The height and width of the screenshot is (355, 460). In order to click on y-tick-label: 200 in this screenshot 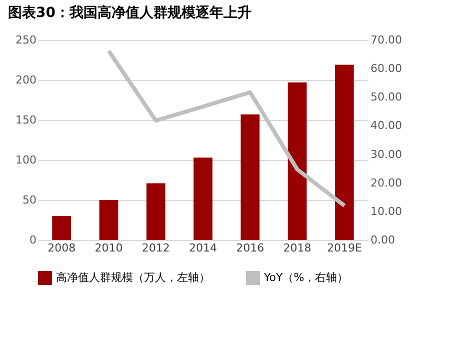, I will do `click(26, 80)`.